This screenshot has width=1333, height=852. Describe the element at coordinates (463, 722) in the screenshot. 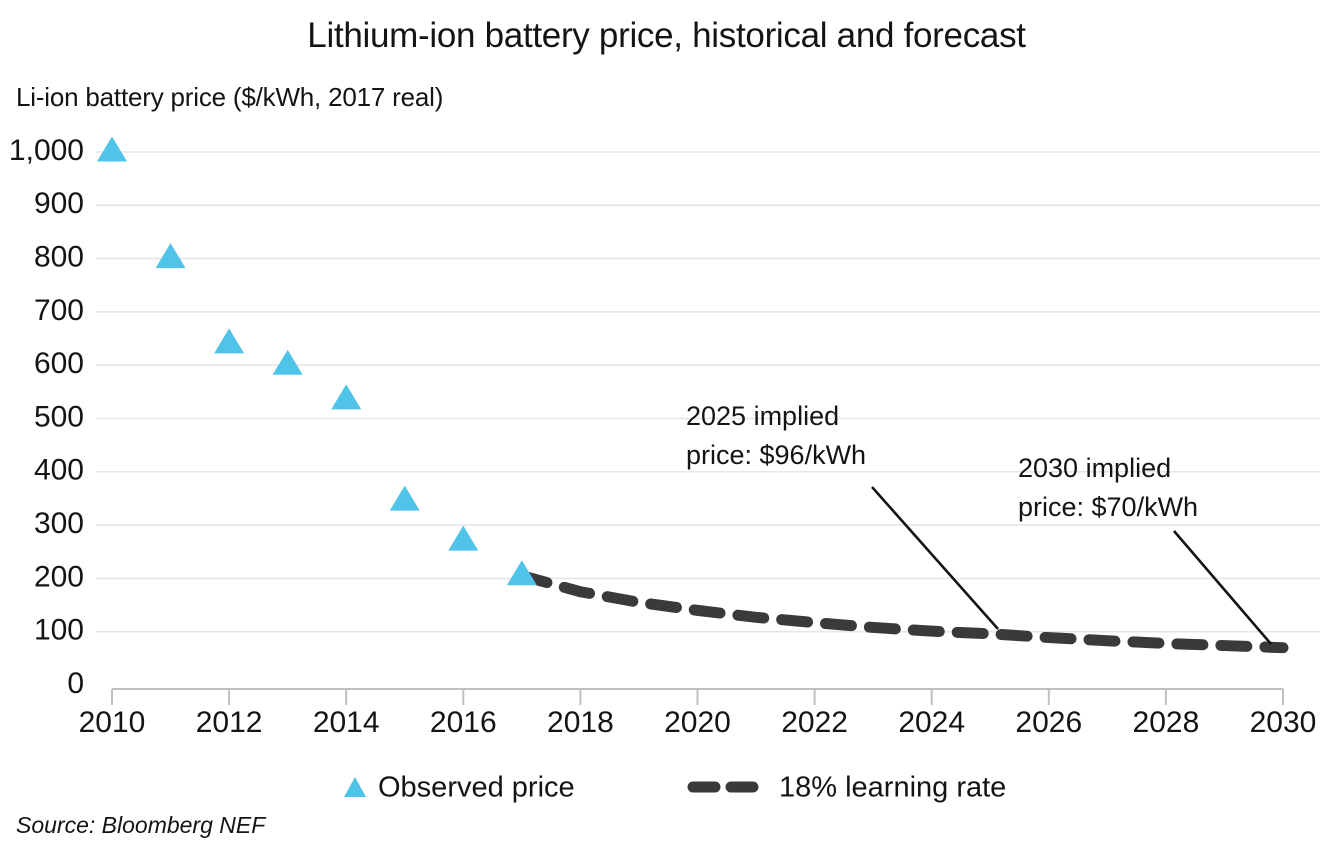

I see `x-axis-tick-label: 2016` at that location.